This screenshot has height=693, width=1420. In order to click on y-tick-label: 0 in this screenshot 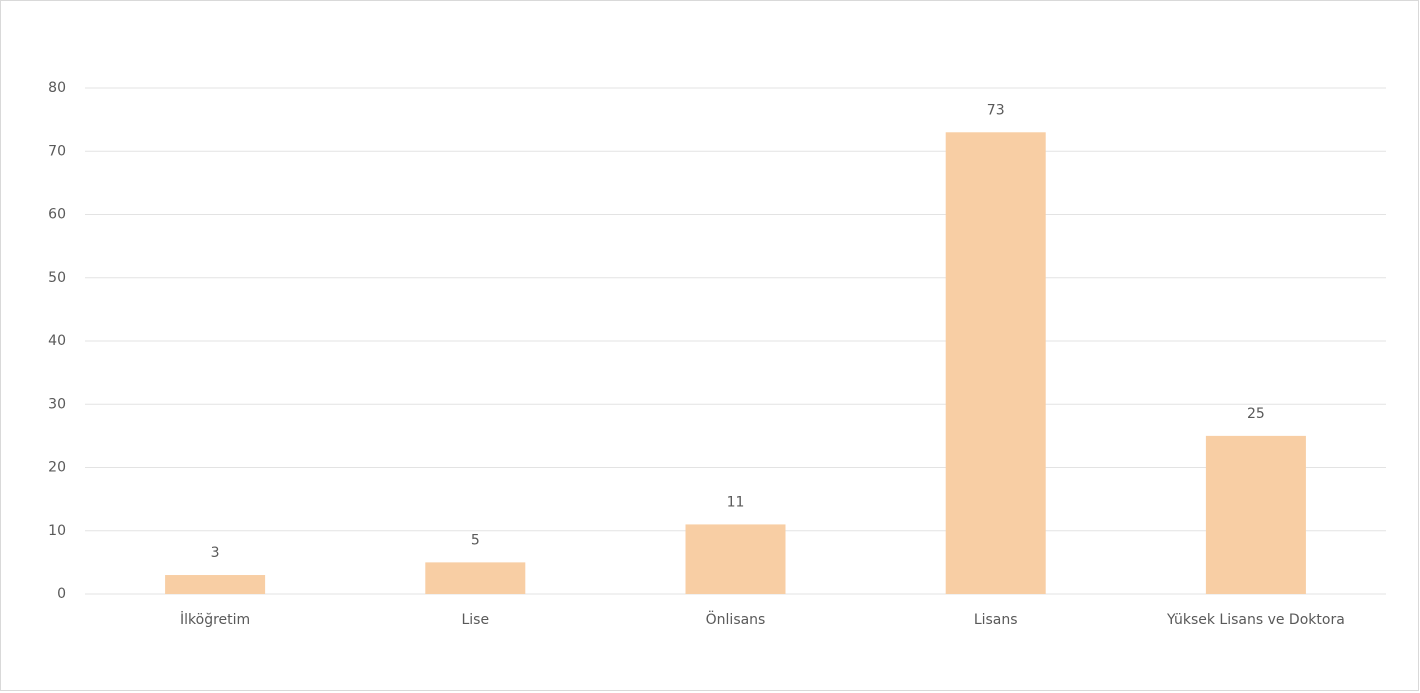, I will do `click(61, 594)`.